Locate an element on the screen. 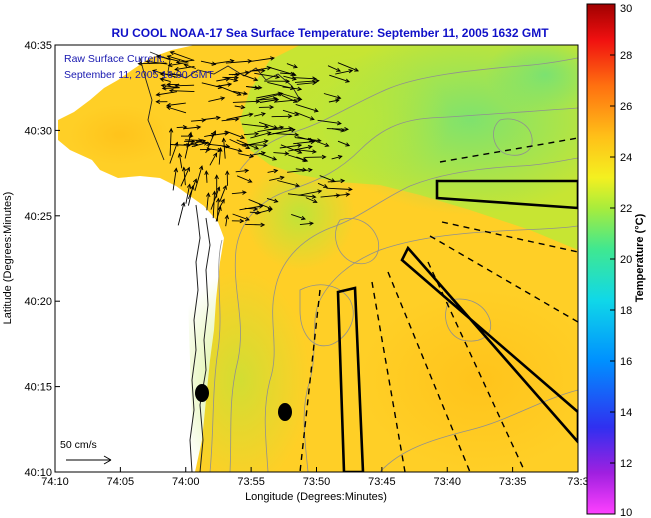  scale-label: 50 cm/s is located at coordinates (78, 445).